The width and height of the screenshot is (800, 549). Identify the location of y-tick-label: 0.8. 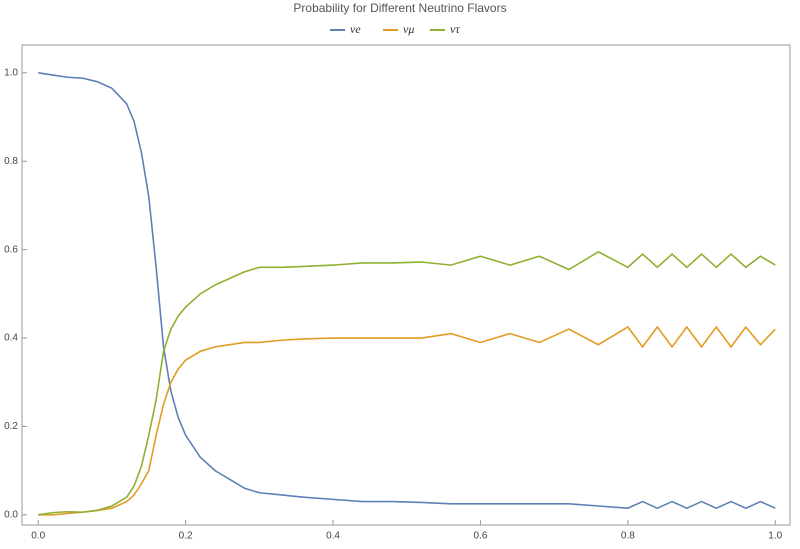
(11, 161).